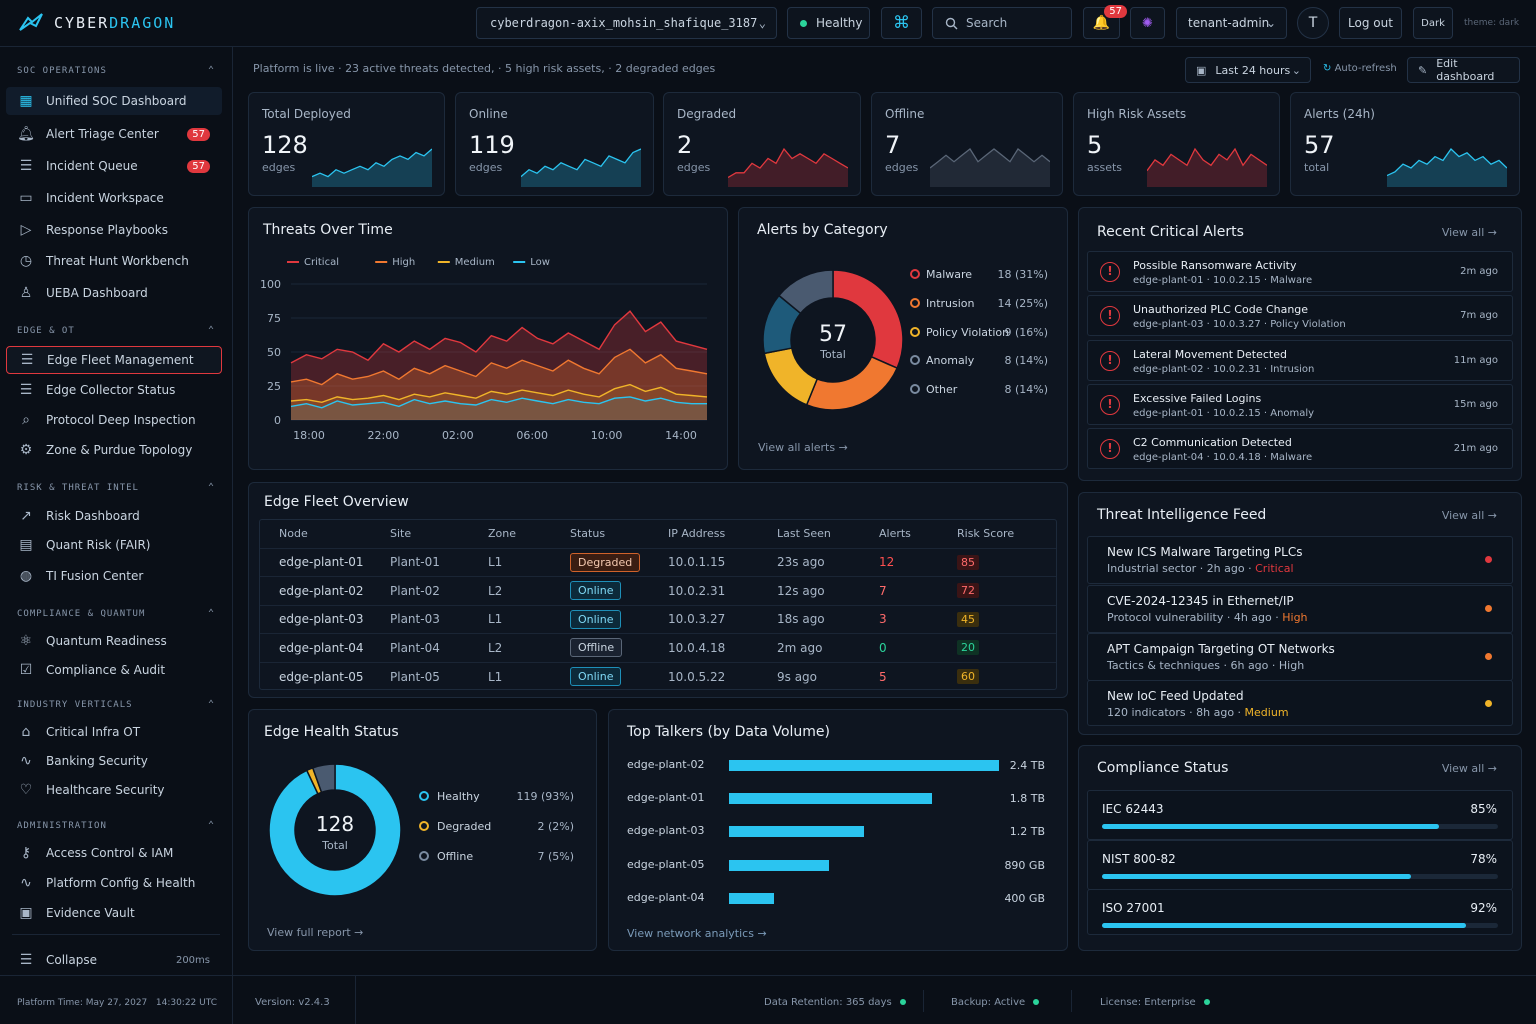 Image resolution: width=1536 pixels, height=1024 pixels. I want to click on column-header: Node, so click(293, 534).